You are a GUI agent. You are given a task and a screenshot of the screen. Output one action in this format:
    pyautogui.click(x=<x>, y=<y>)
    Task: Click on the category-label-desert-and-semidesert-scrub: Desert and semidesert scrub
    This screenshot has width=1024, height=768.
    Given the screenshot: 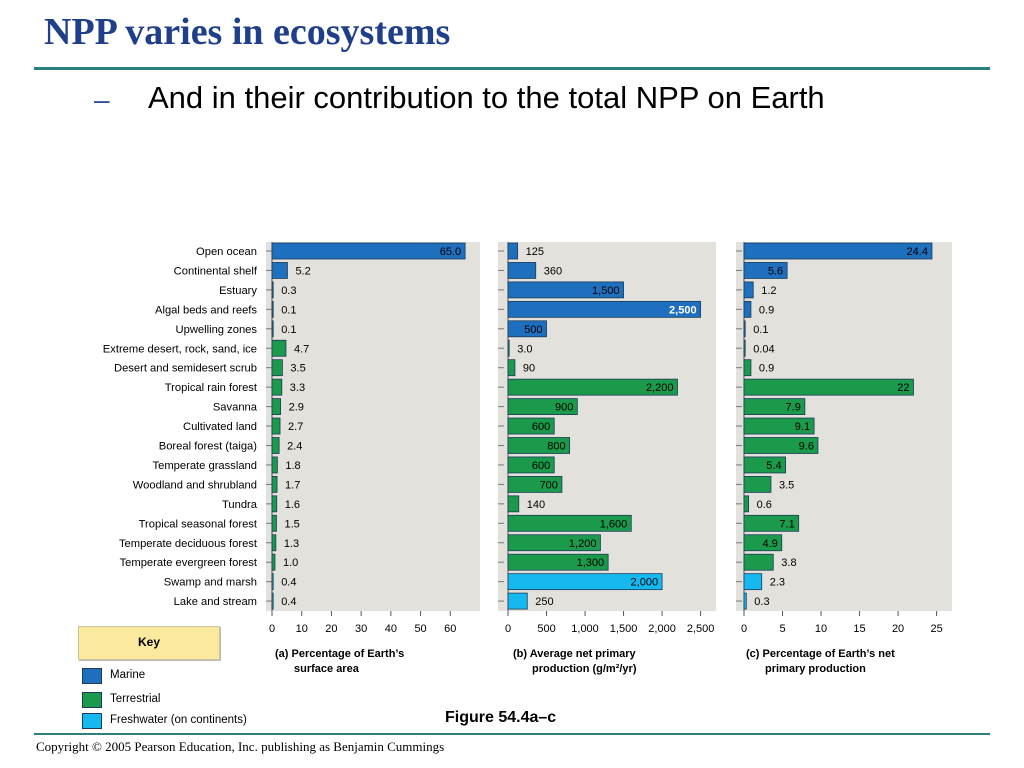 What is the action you would take?
    pyautogui.click(x=185, y=369)
    